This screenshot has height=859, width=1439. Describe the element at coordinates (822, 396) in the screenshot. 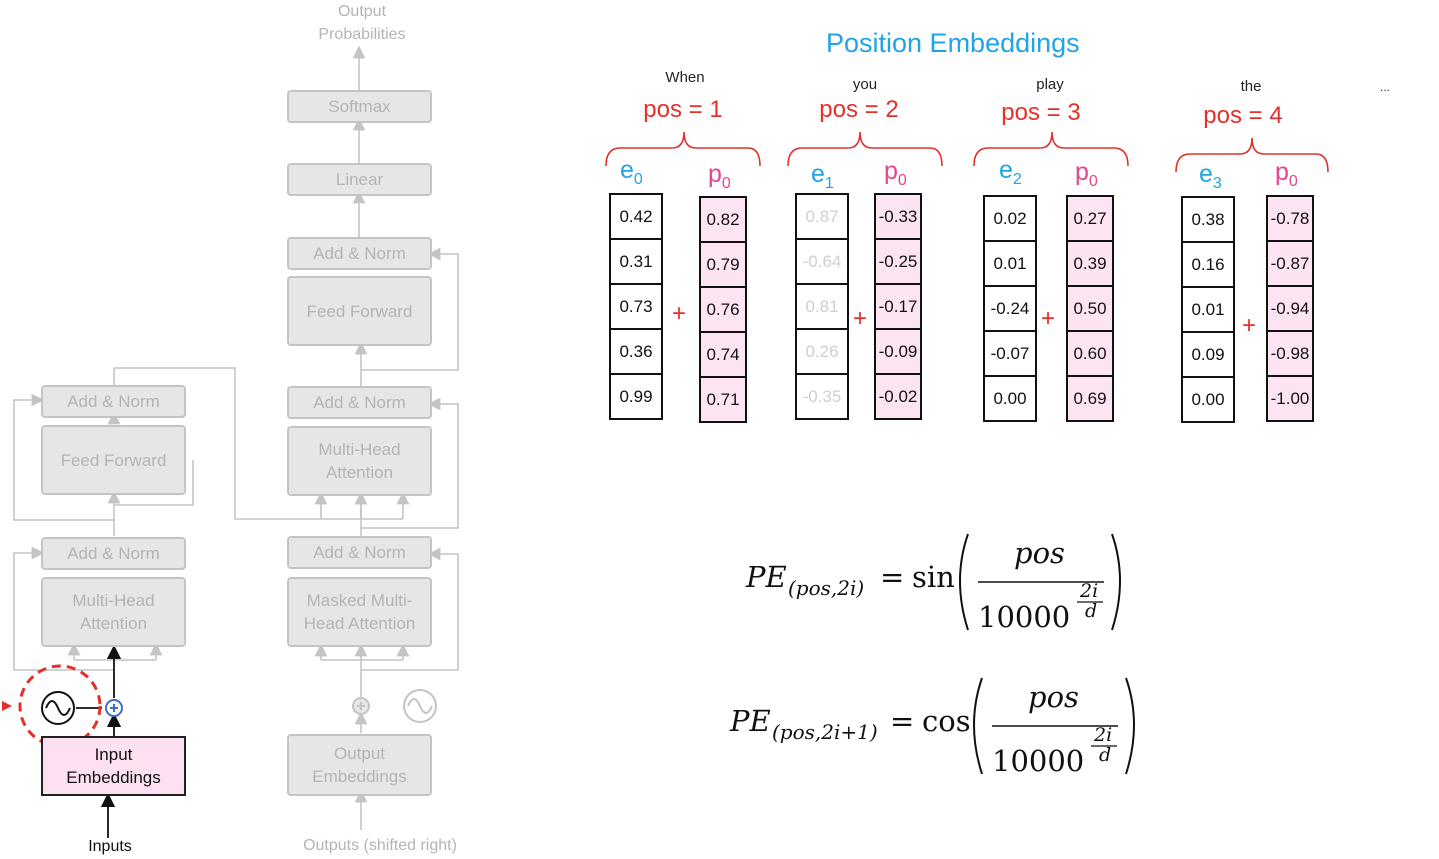

I see `embedding-value-cell: -0.35` at that location.